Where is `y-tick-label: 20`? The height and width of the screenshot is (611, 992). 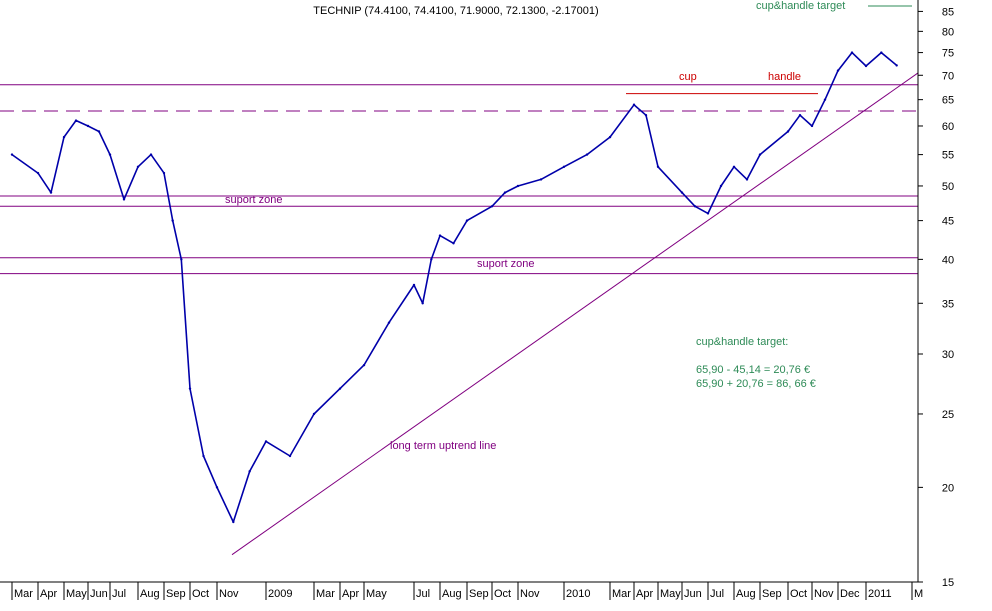 y-tick-label: 20 is located at coordinates (948, 488).